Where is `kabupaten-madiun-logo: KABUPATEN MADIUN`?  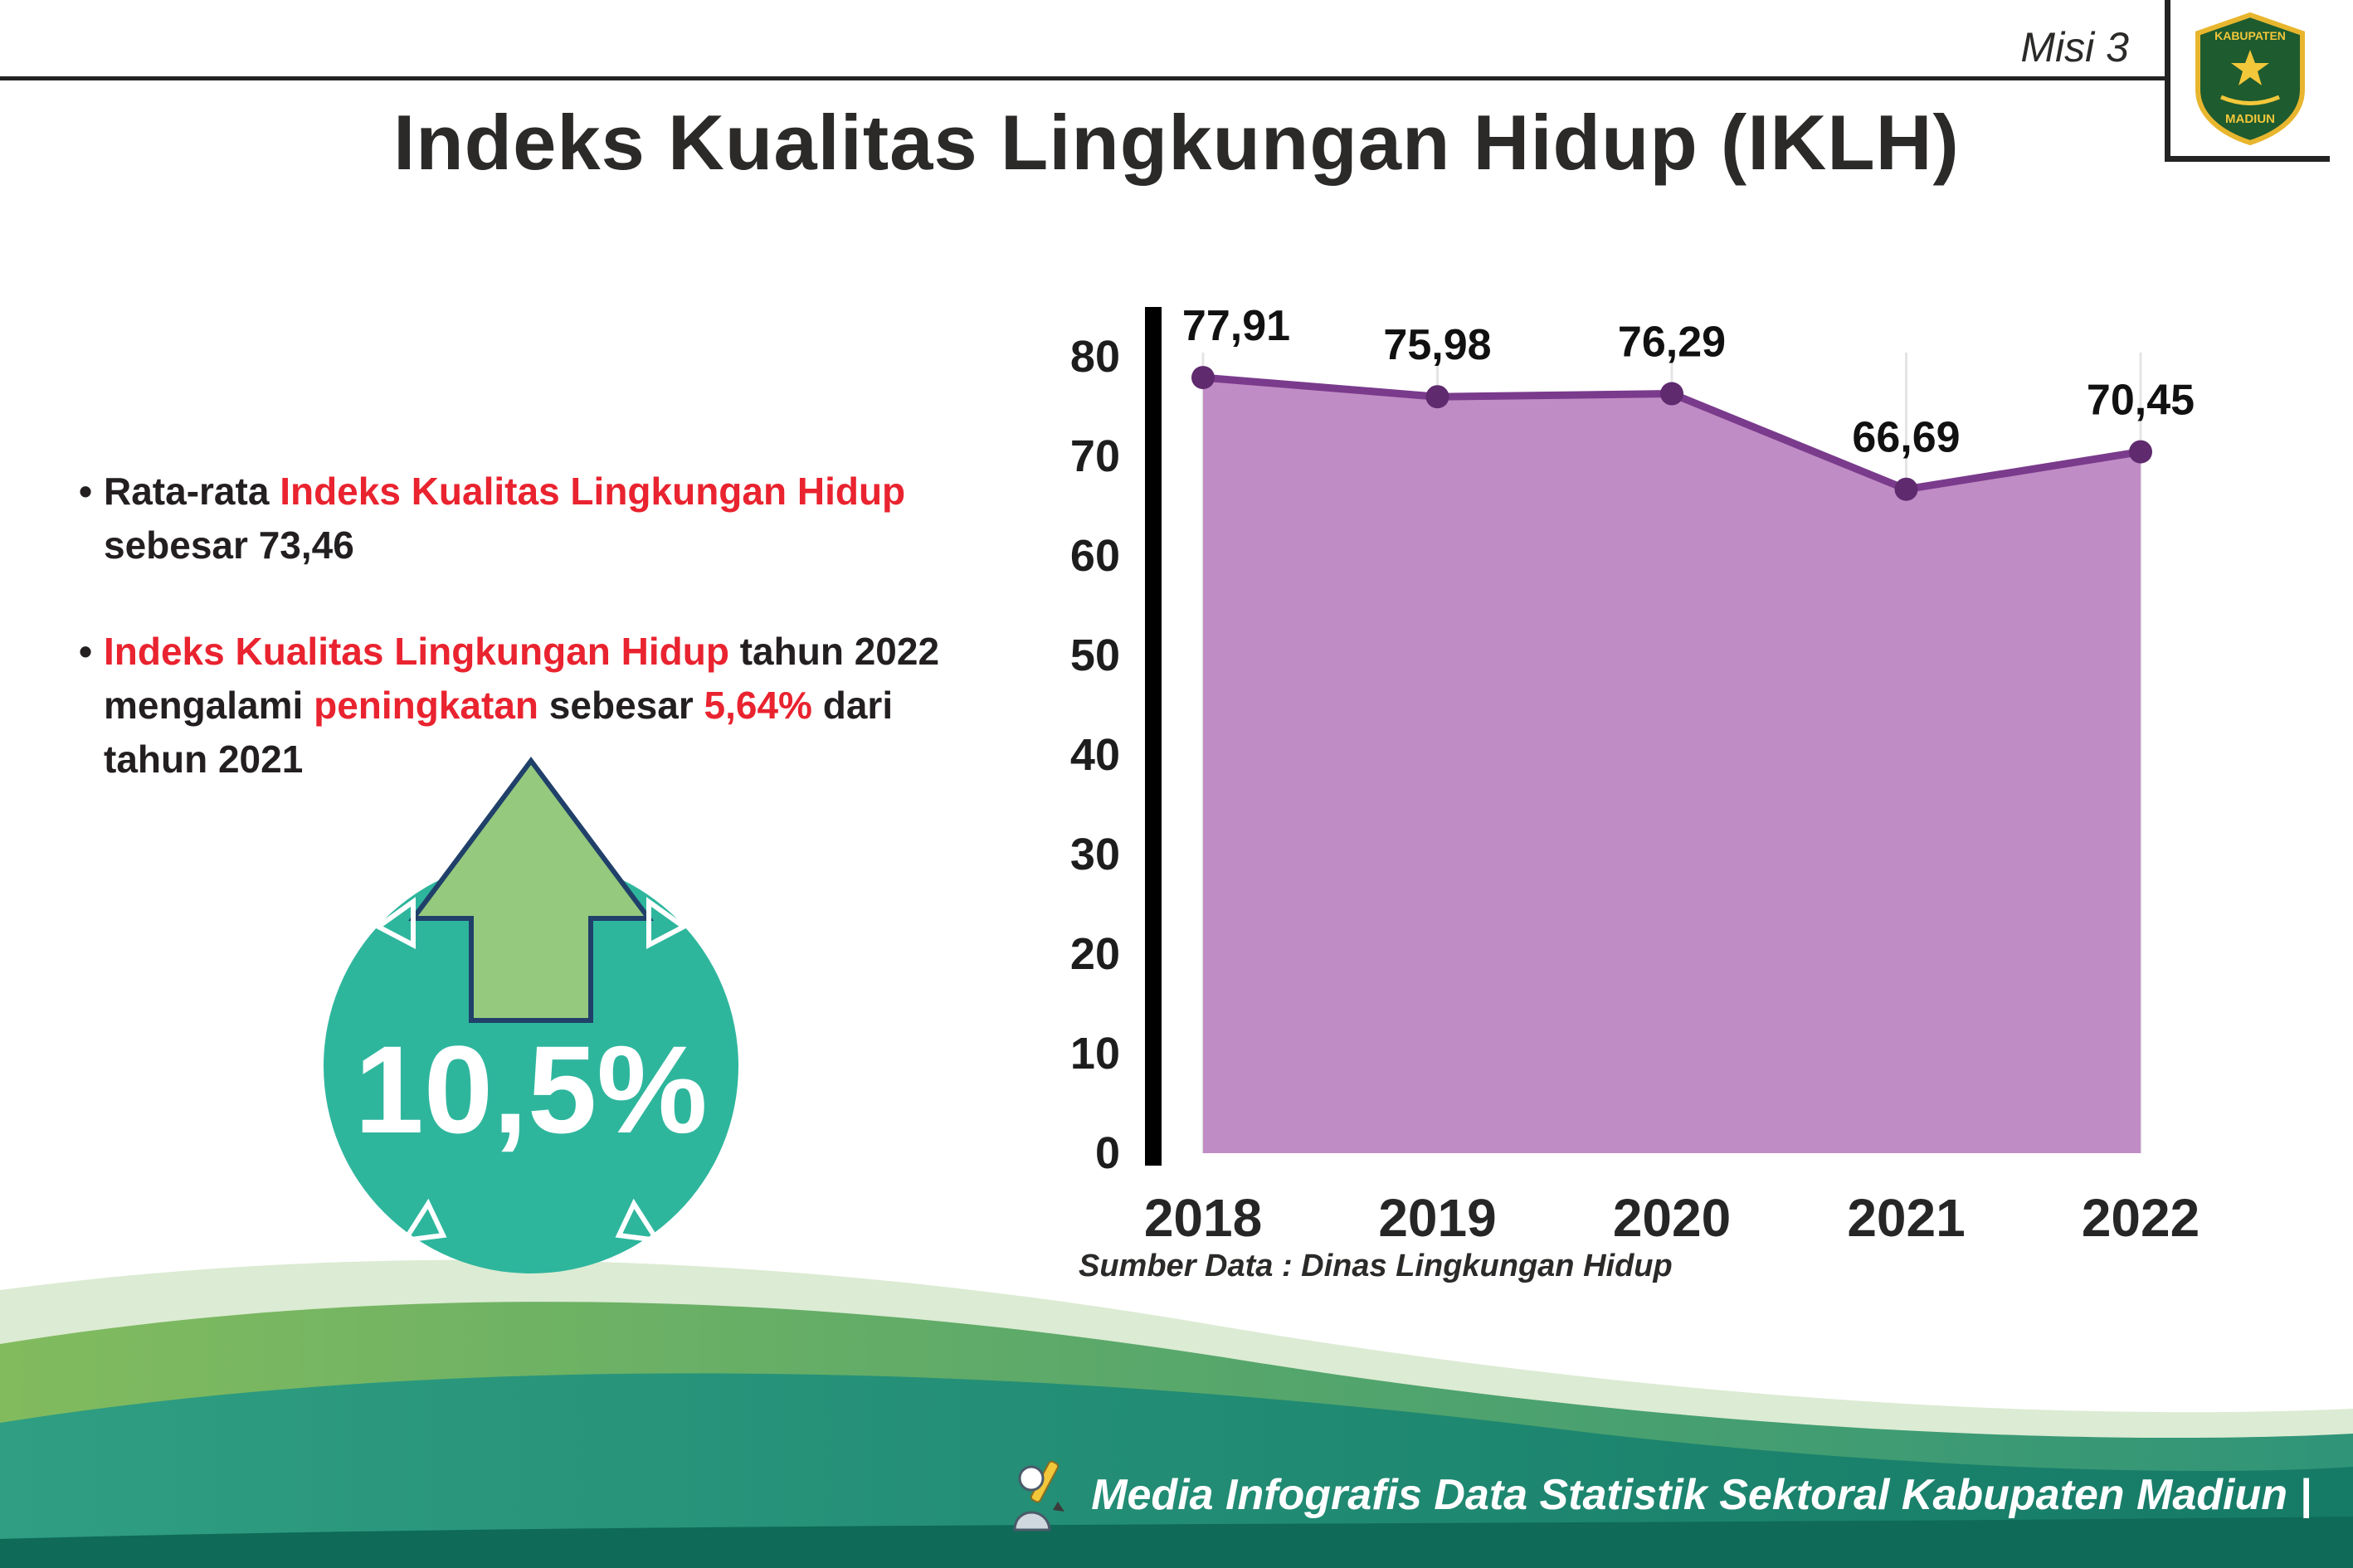 kabupaten-madiun-logo: KABUPATEN MADIUN is located at coordinates (2247, 81).